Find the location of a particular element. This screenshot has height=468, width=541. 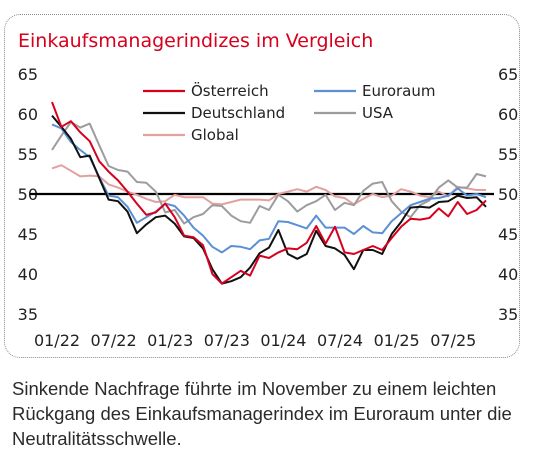

y-tick-right: 55 is located at coordinates (508, 154).